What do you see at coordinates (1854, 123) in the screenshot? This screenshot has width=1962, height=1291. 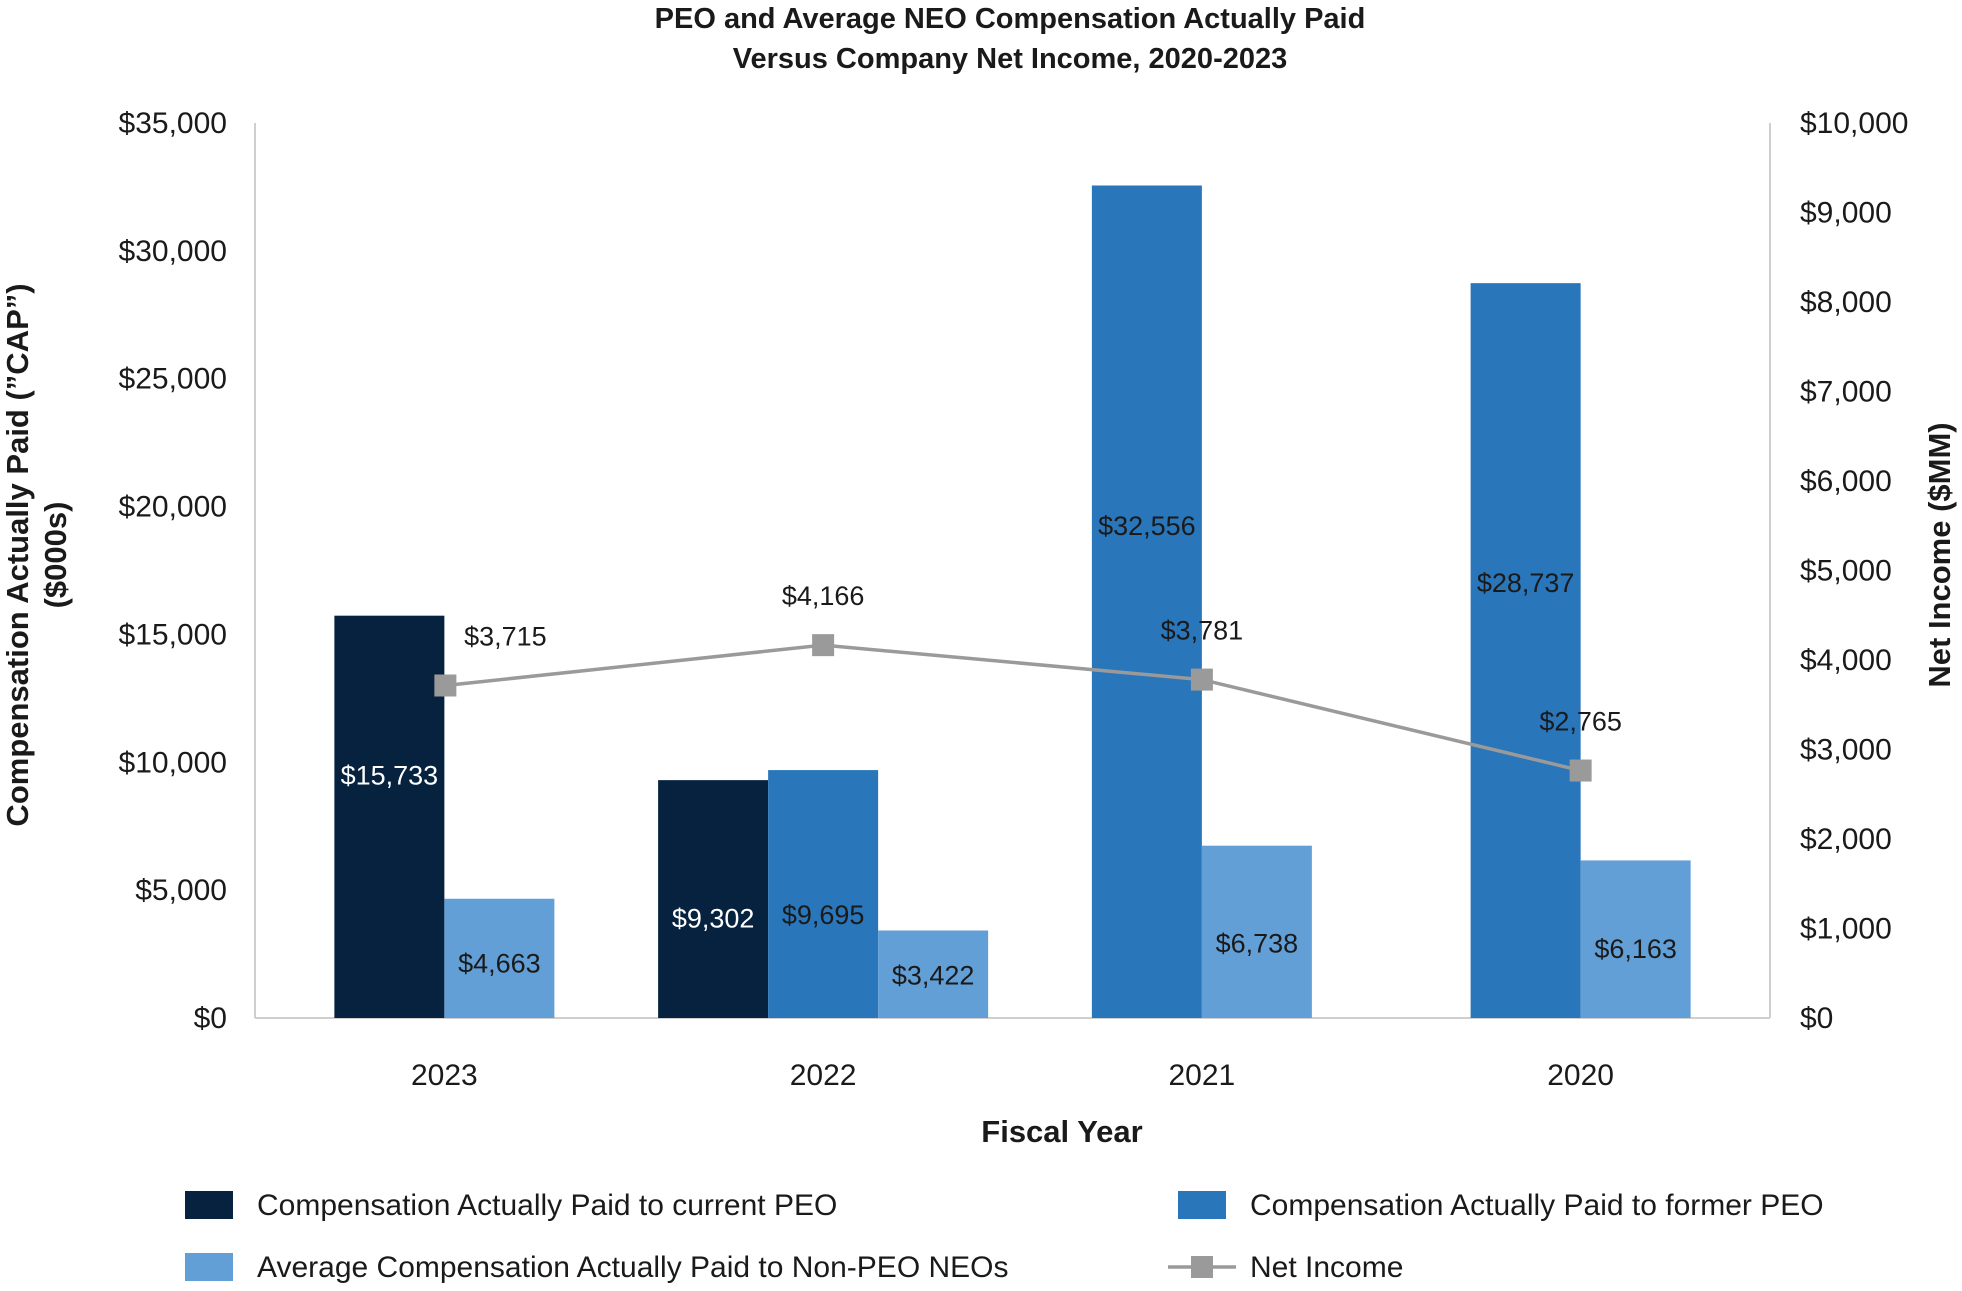 I see `y2-tick-label: $10,000` at bounding box center [1854, 123].